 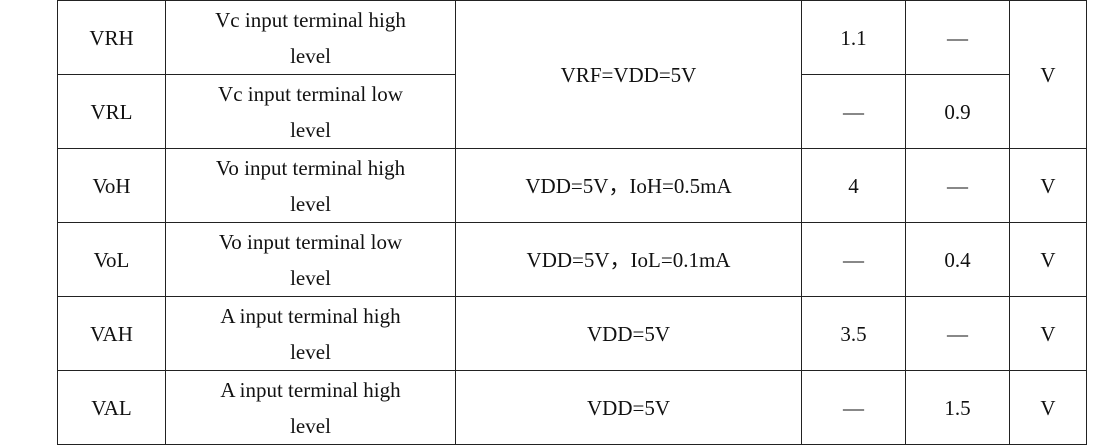 What do you see at coordinates (111, 37) in the screenshot?
I see `param-symbol: VRH` at bounding box center [111, 37].